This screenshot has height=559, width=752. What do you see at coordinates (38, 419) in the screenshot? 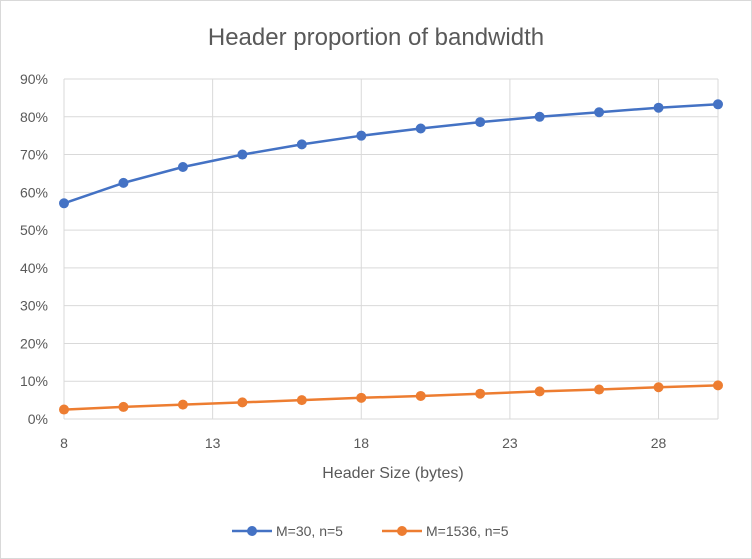
I see `y-tick-label: 0%` at bounding box center [38, 419].